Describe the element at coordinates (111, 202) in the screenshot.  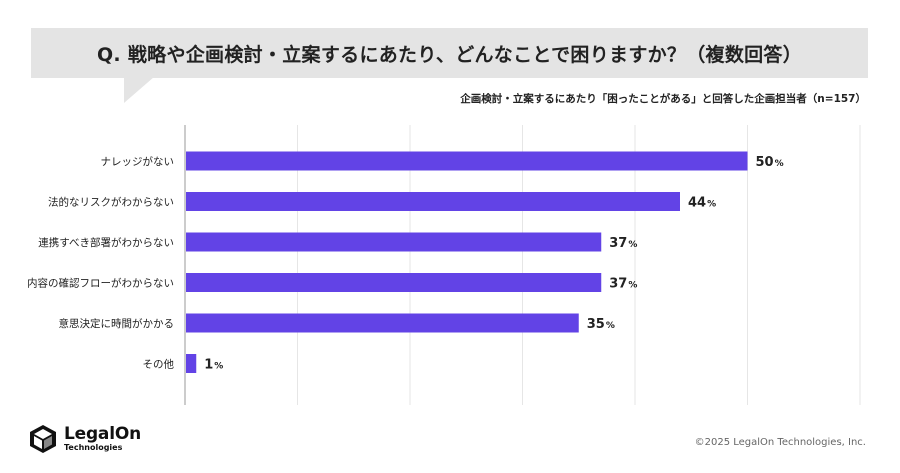
I see `category-label: 法的なリスクがわからない` at that location.